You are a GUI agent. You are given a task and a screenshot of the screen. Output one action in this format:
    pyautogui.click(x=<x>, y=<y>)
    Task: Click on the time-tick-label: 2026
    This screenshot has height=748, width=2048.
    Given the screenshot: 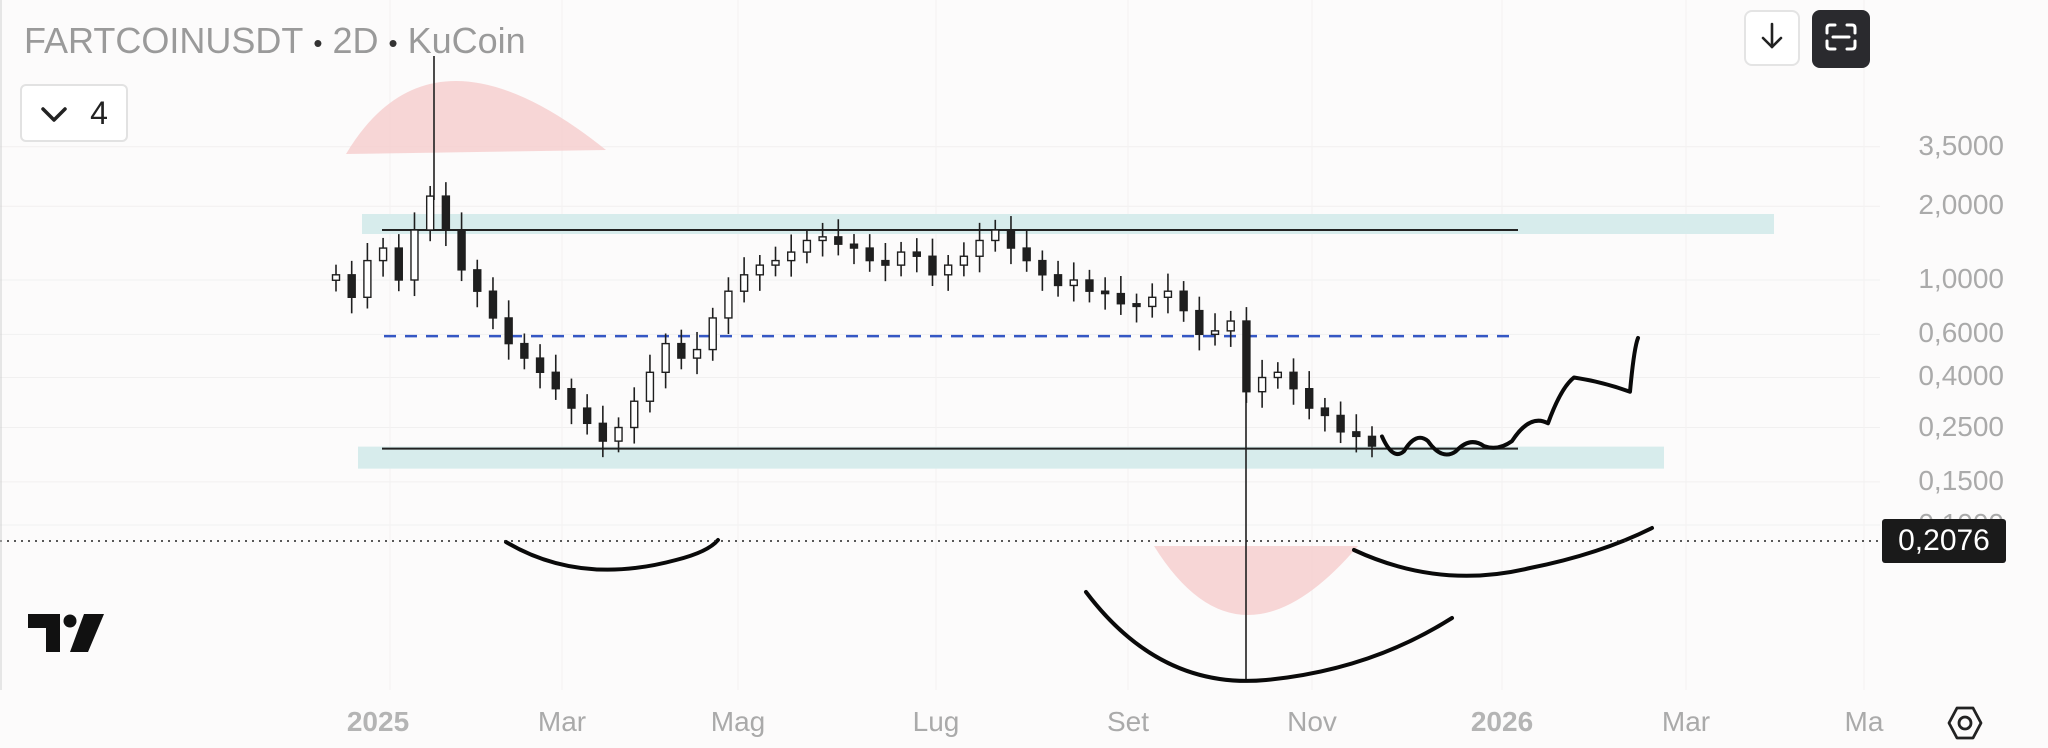 What is the action you would take?
    pyautogui.click(x=1502, y=721)
    